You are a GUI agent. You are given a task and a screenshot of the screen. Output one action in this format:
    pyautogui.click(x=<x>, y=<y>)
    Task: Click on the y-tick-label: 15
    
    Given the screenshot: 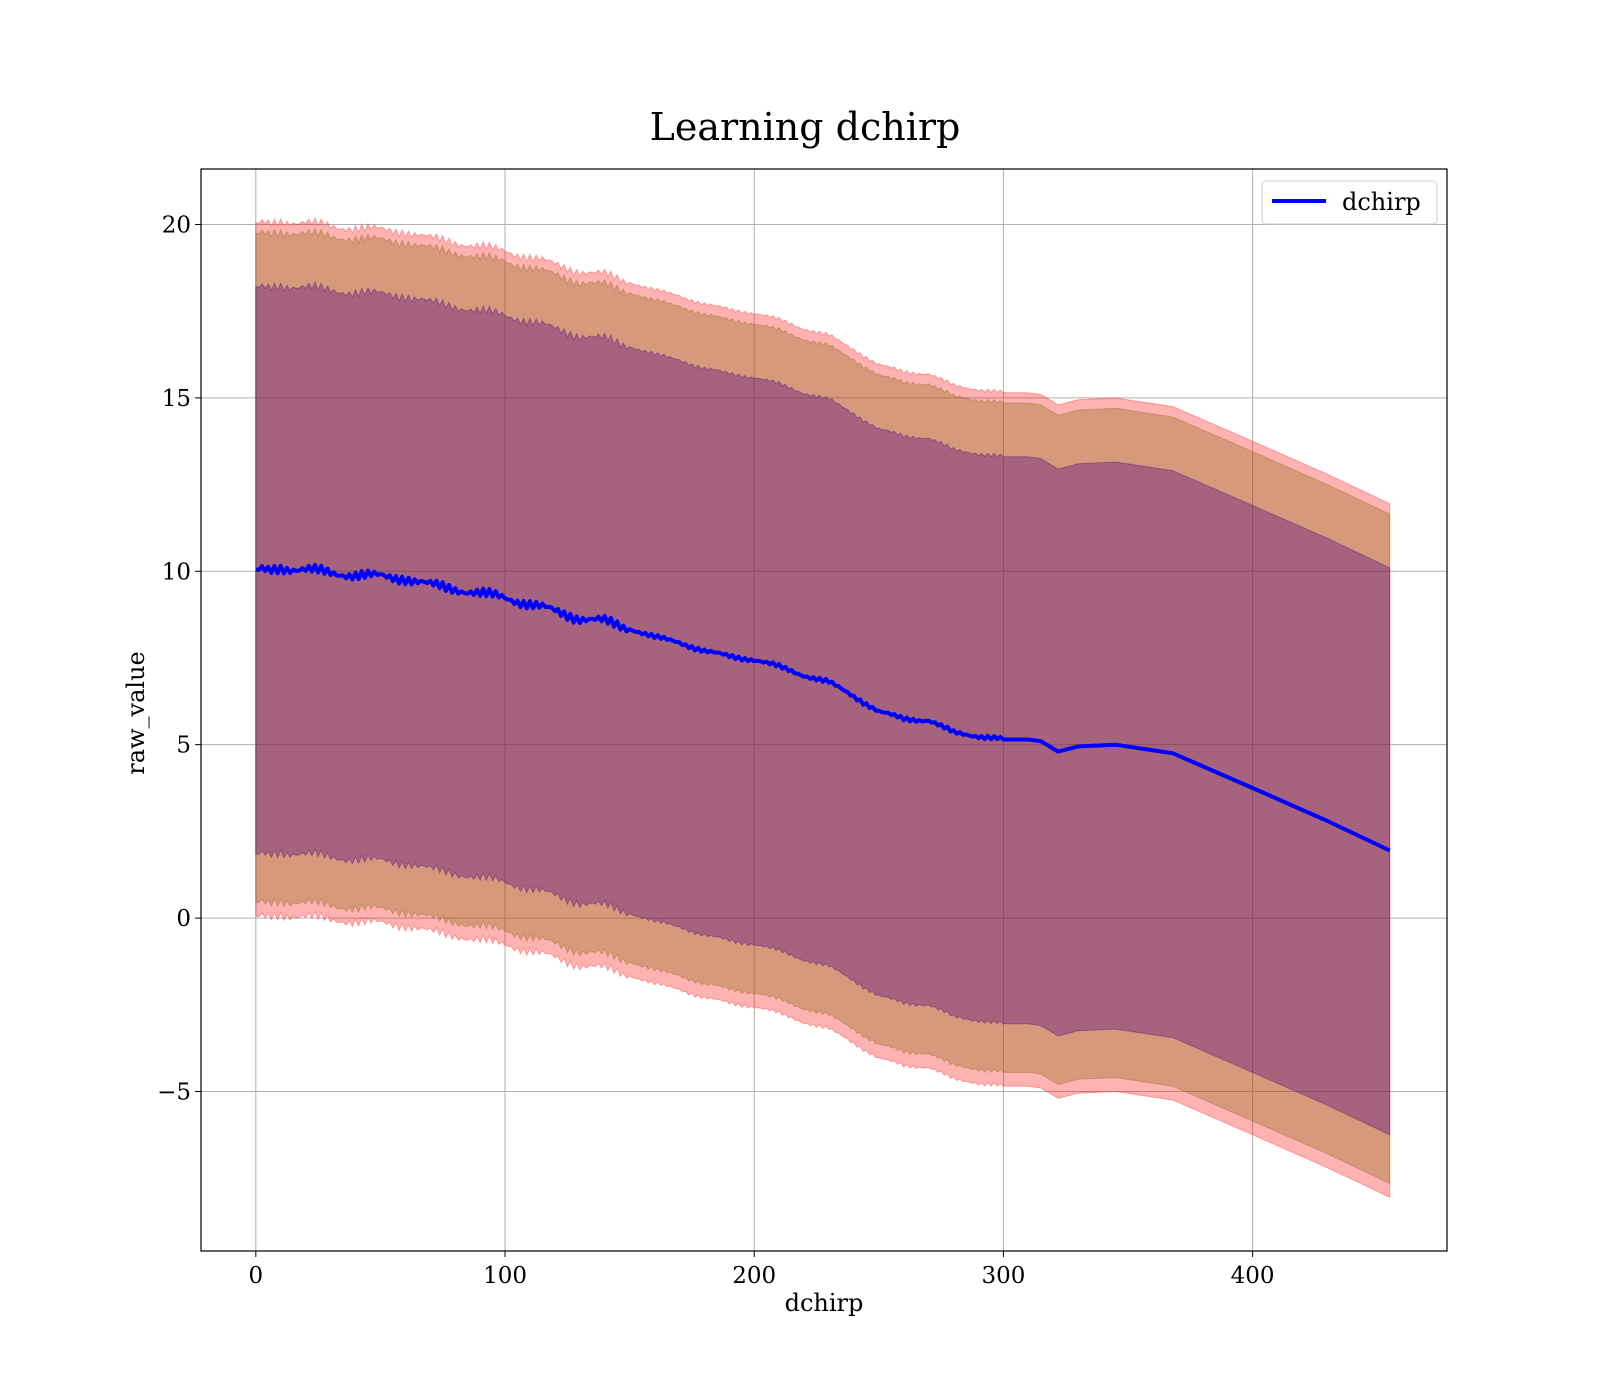 What is the action you would take?
    pyautogui.click(x=176, y=399)
    